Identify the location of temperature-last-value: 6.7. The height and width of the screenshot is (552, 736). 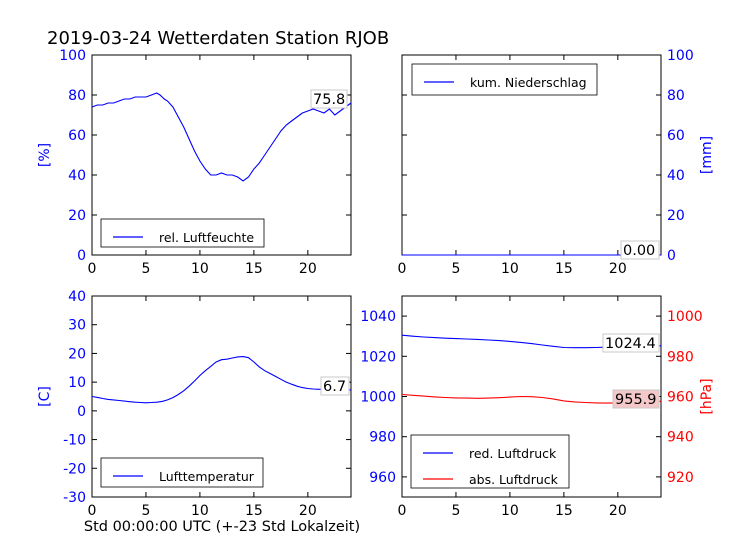
(334, 387).